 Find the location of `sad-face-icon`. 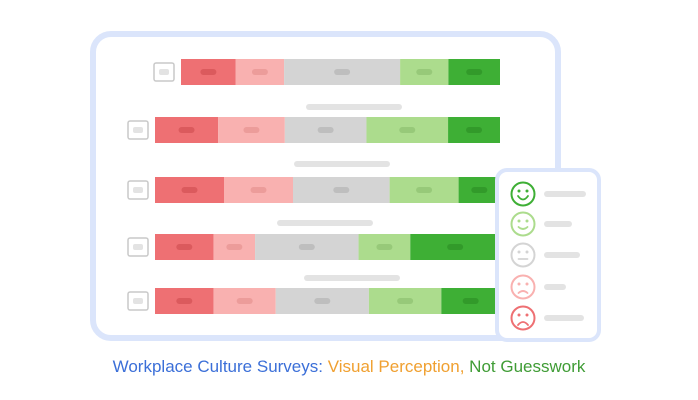

sad-face-icon is located at coordinates (523, 318).